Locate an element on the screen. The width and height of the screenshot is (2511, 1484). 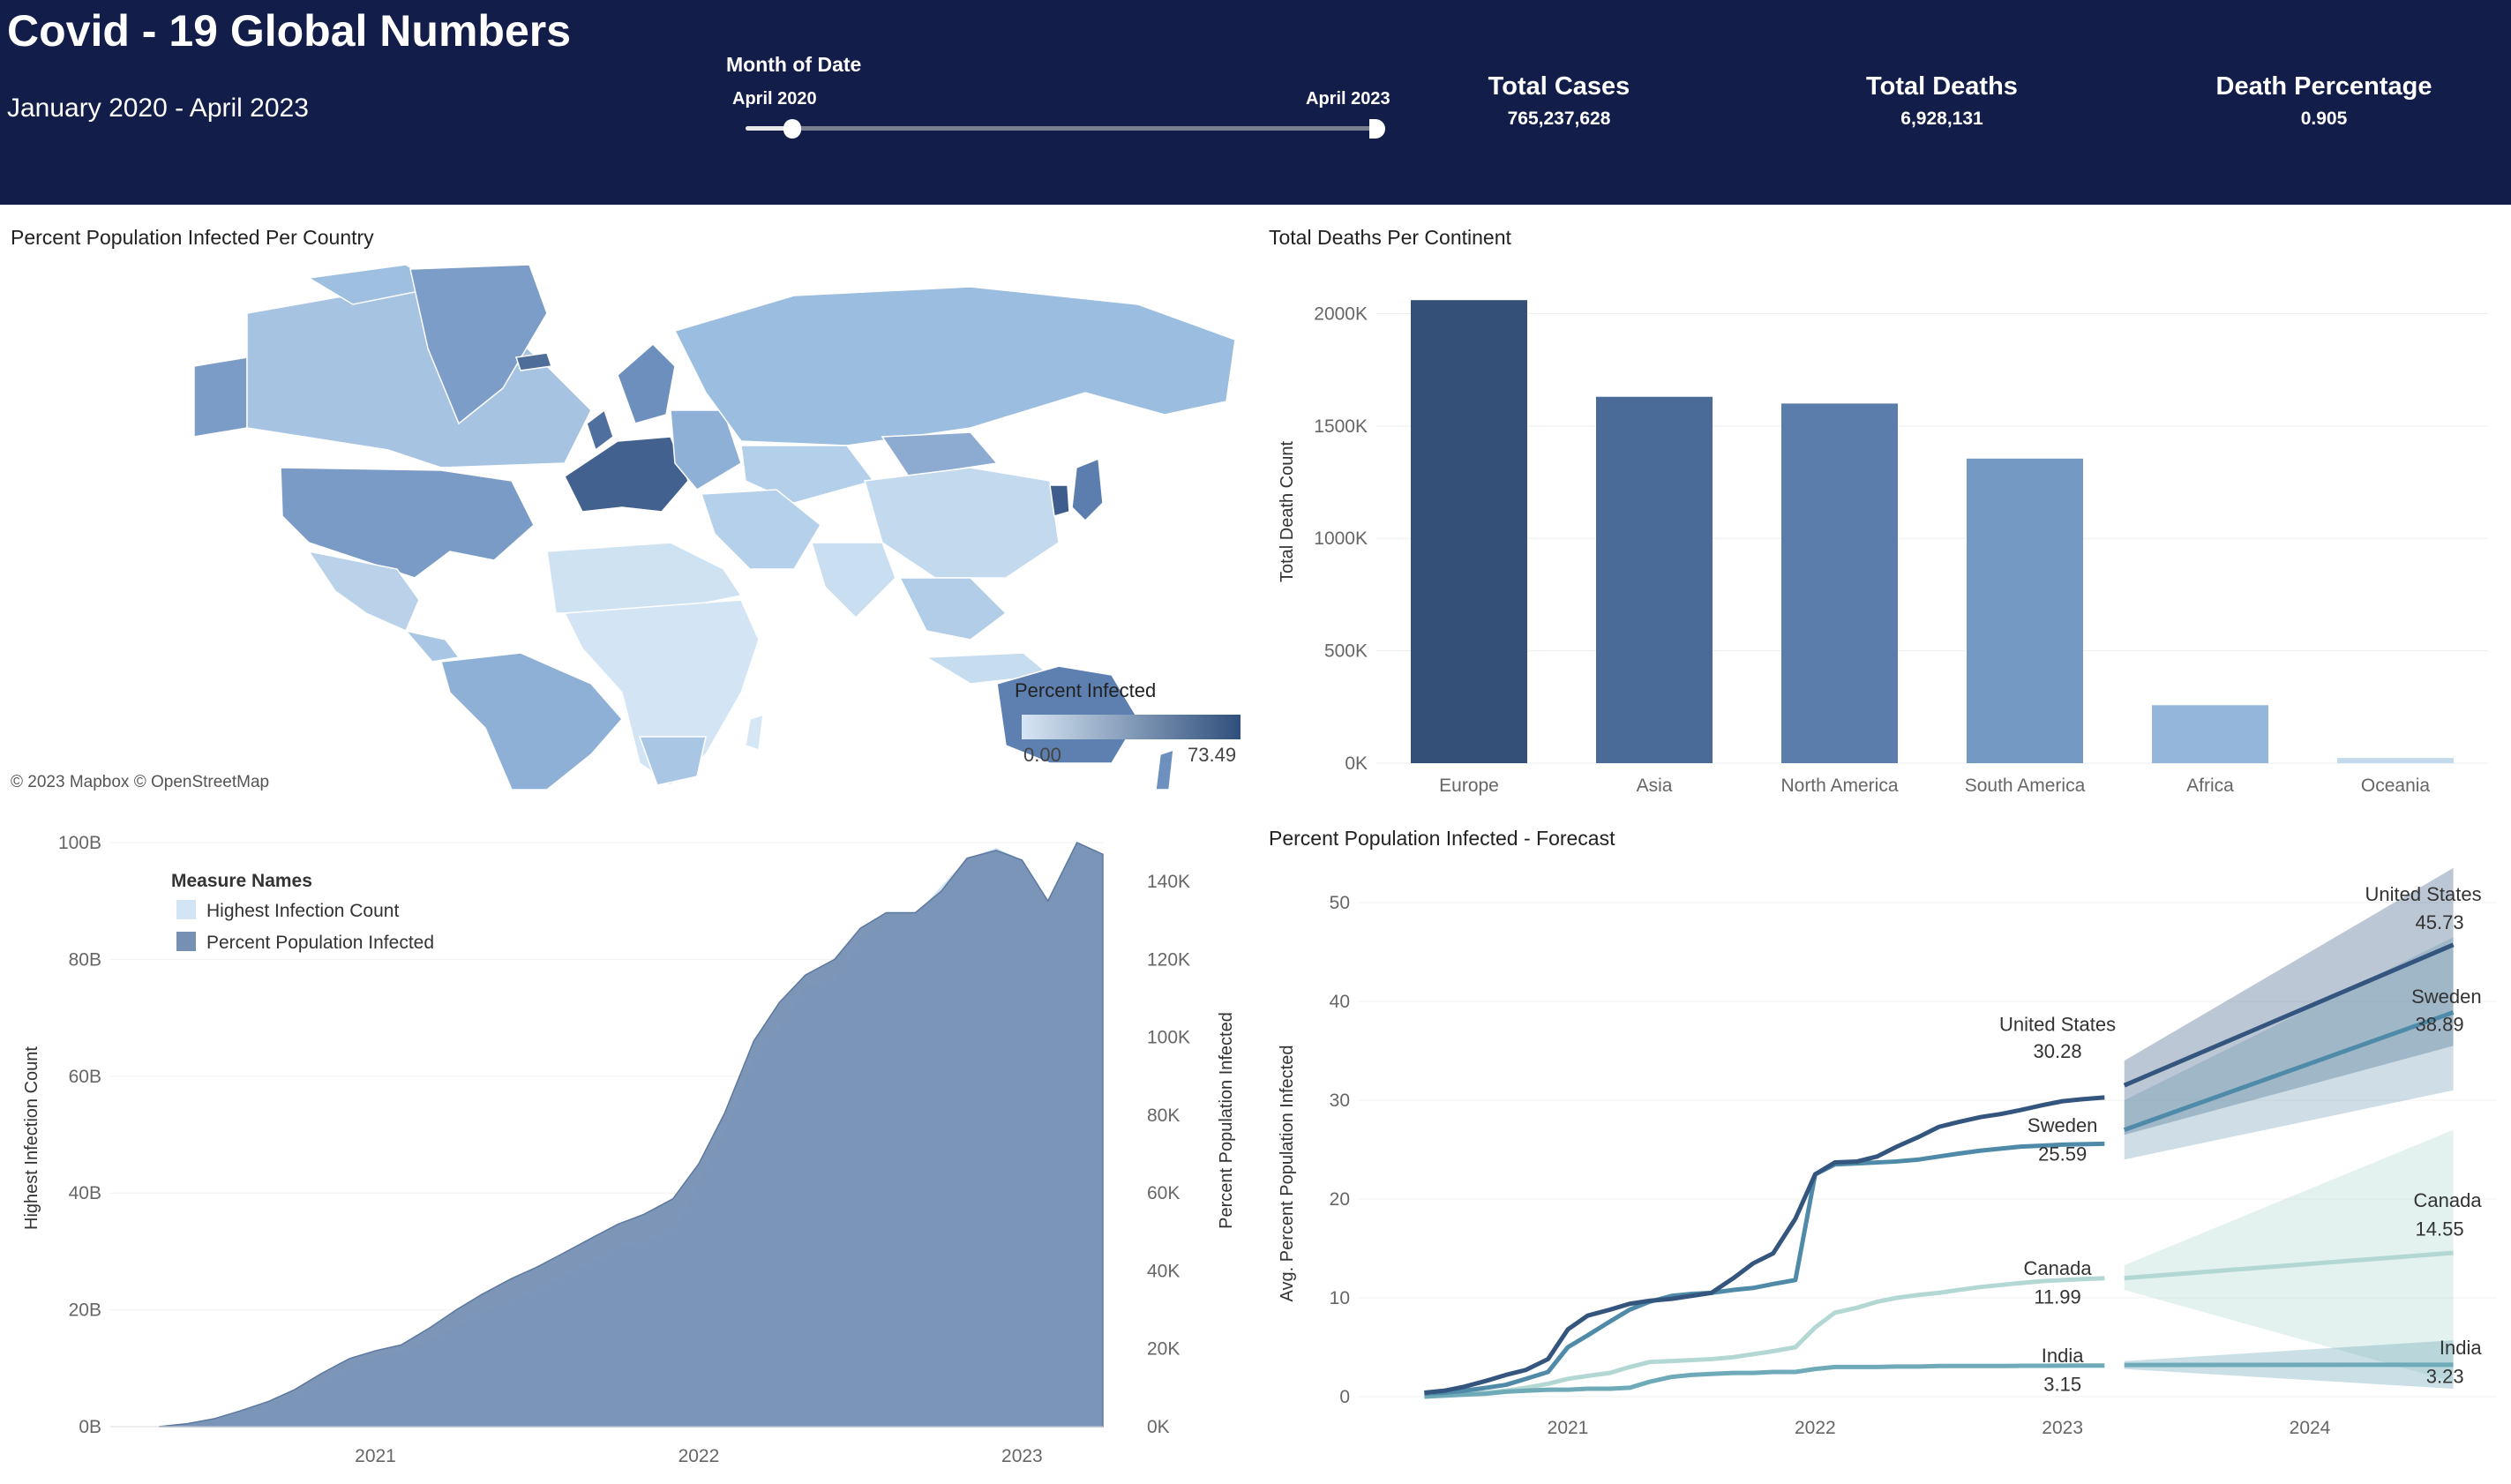
forecast-y-tick-label: 30 is located at coordinates (1340, 1101).